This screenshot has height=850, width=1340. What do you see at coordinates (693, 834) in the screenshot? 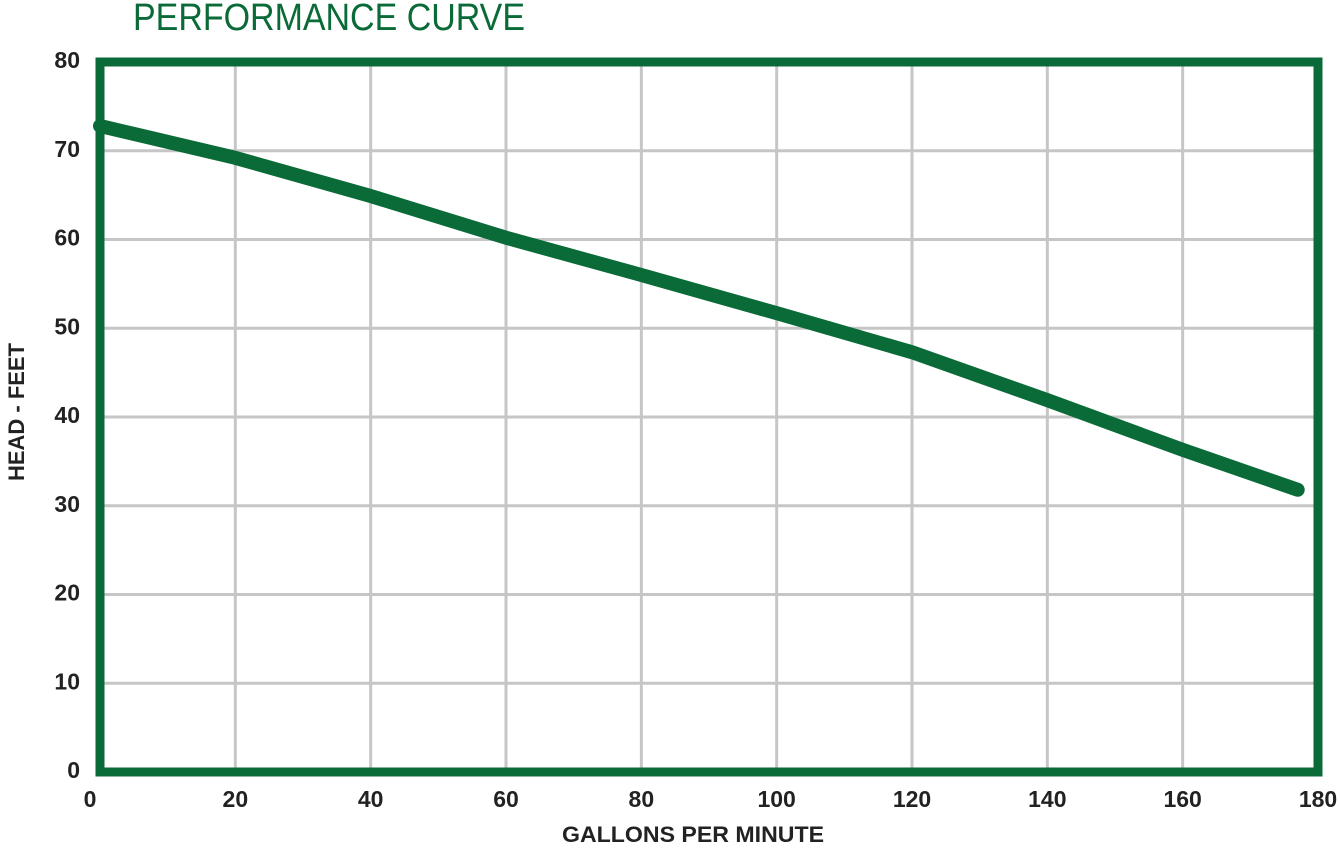
I see `x-axis-label: GALLONS PER MINUTE` at bounding box center [693, 834].